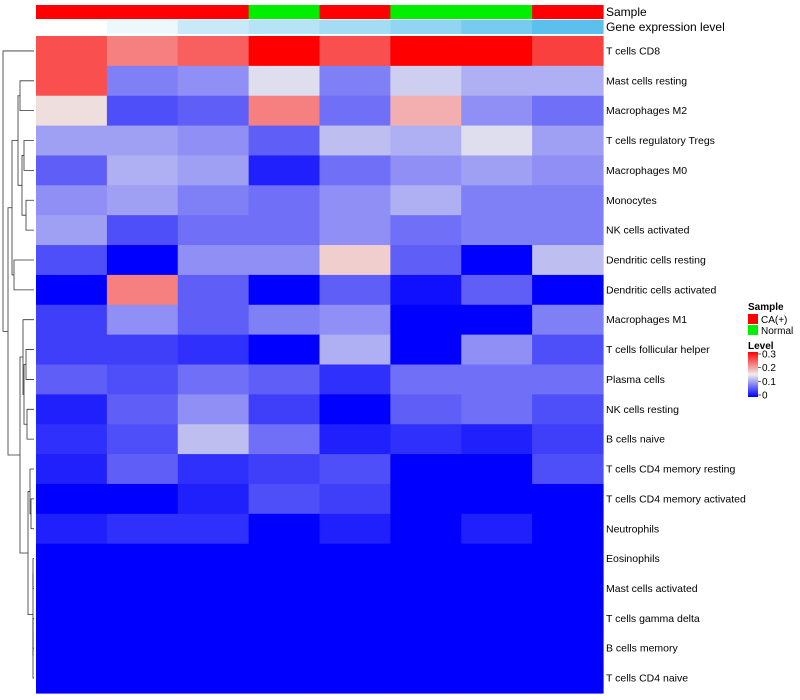 This screenshot has height=700, width=800. What do you see at coordinates (765, 396) in the screenshot?
I see `level-tick-label: 0` at bounding box center [765, 396].